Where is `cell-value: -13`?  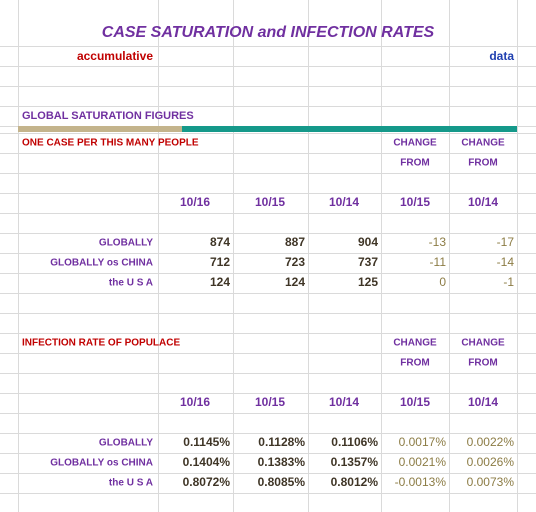
cell-value: -13 is located at coordinates (438, 242).